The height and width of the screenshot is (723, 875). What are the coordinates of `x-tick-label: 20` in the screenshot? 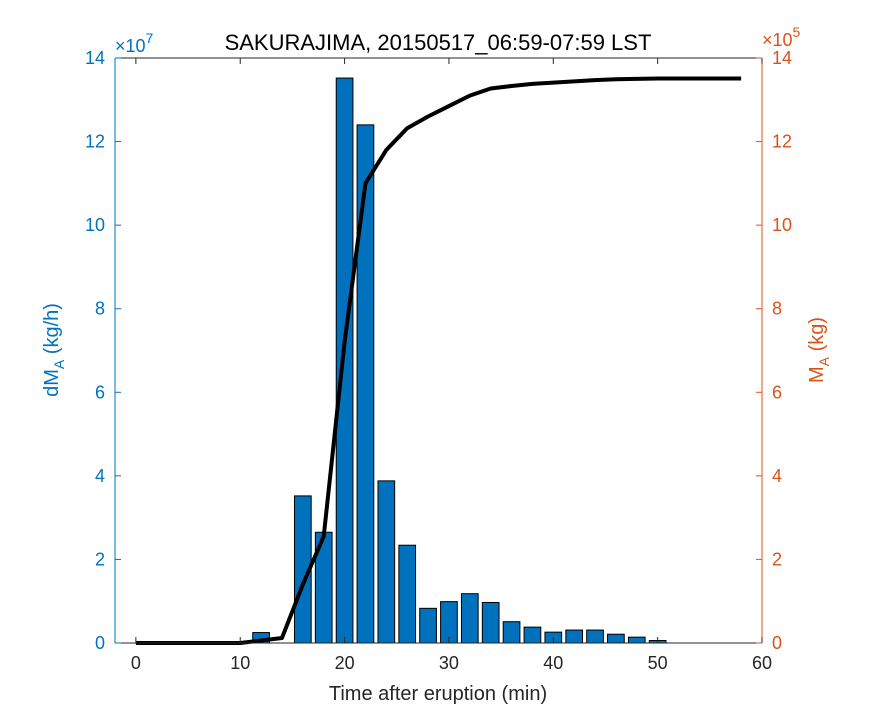 It's located at (345, 663).